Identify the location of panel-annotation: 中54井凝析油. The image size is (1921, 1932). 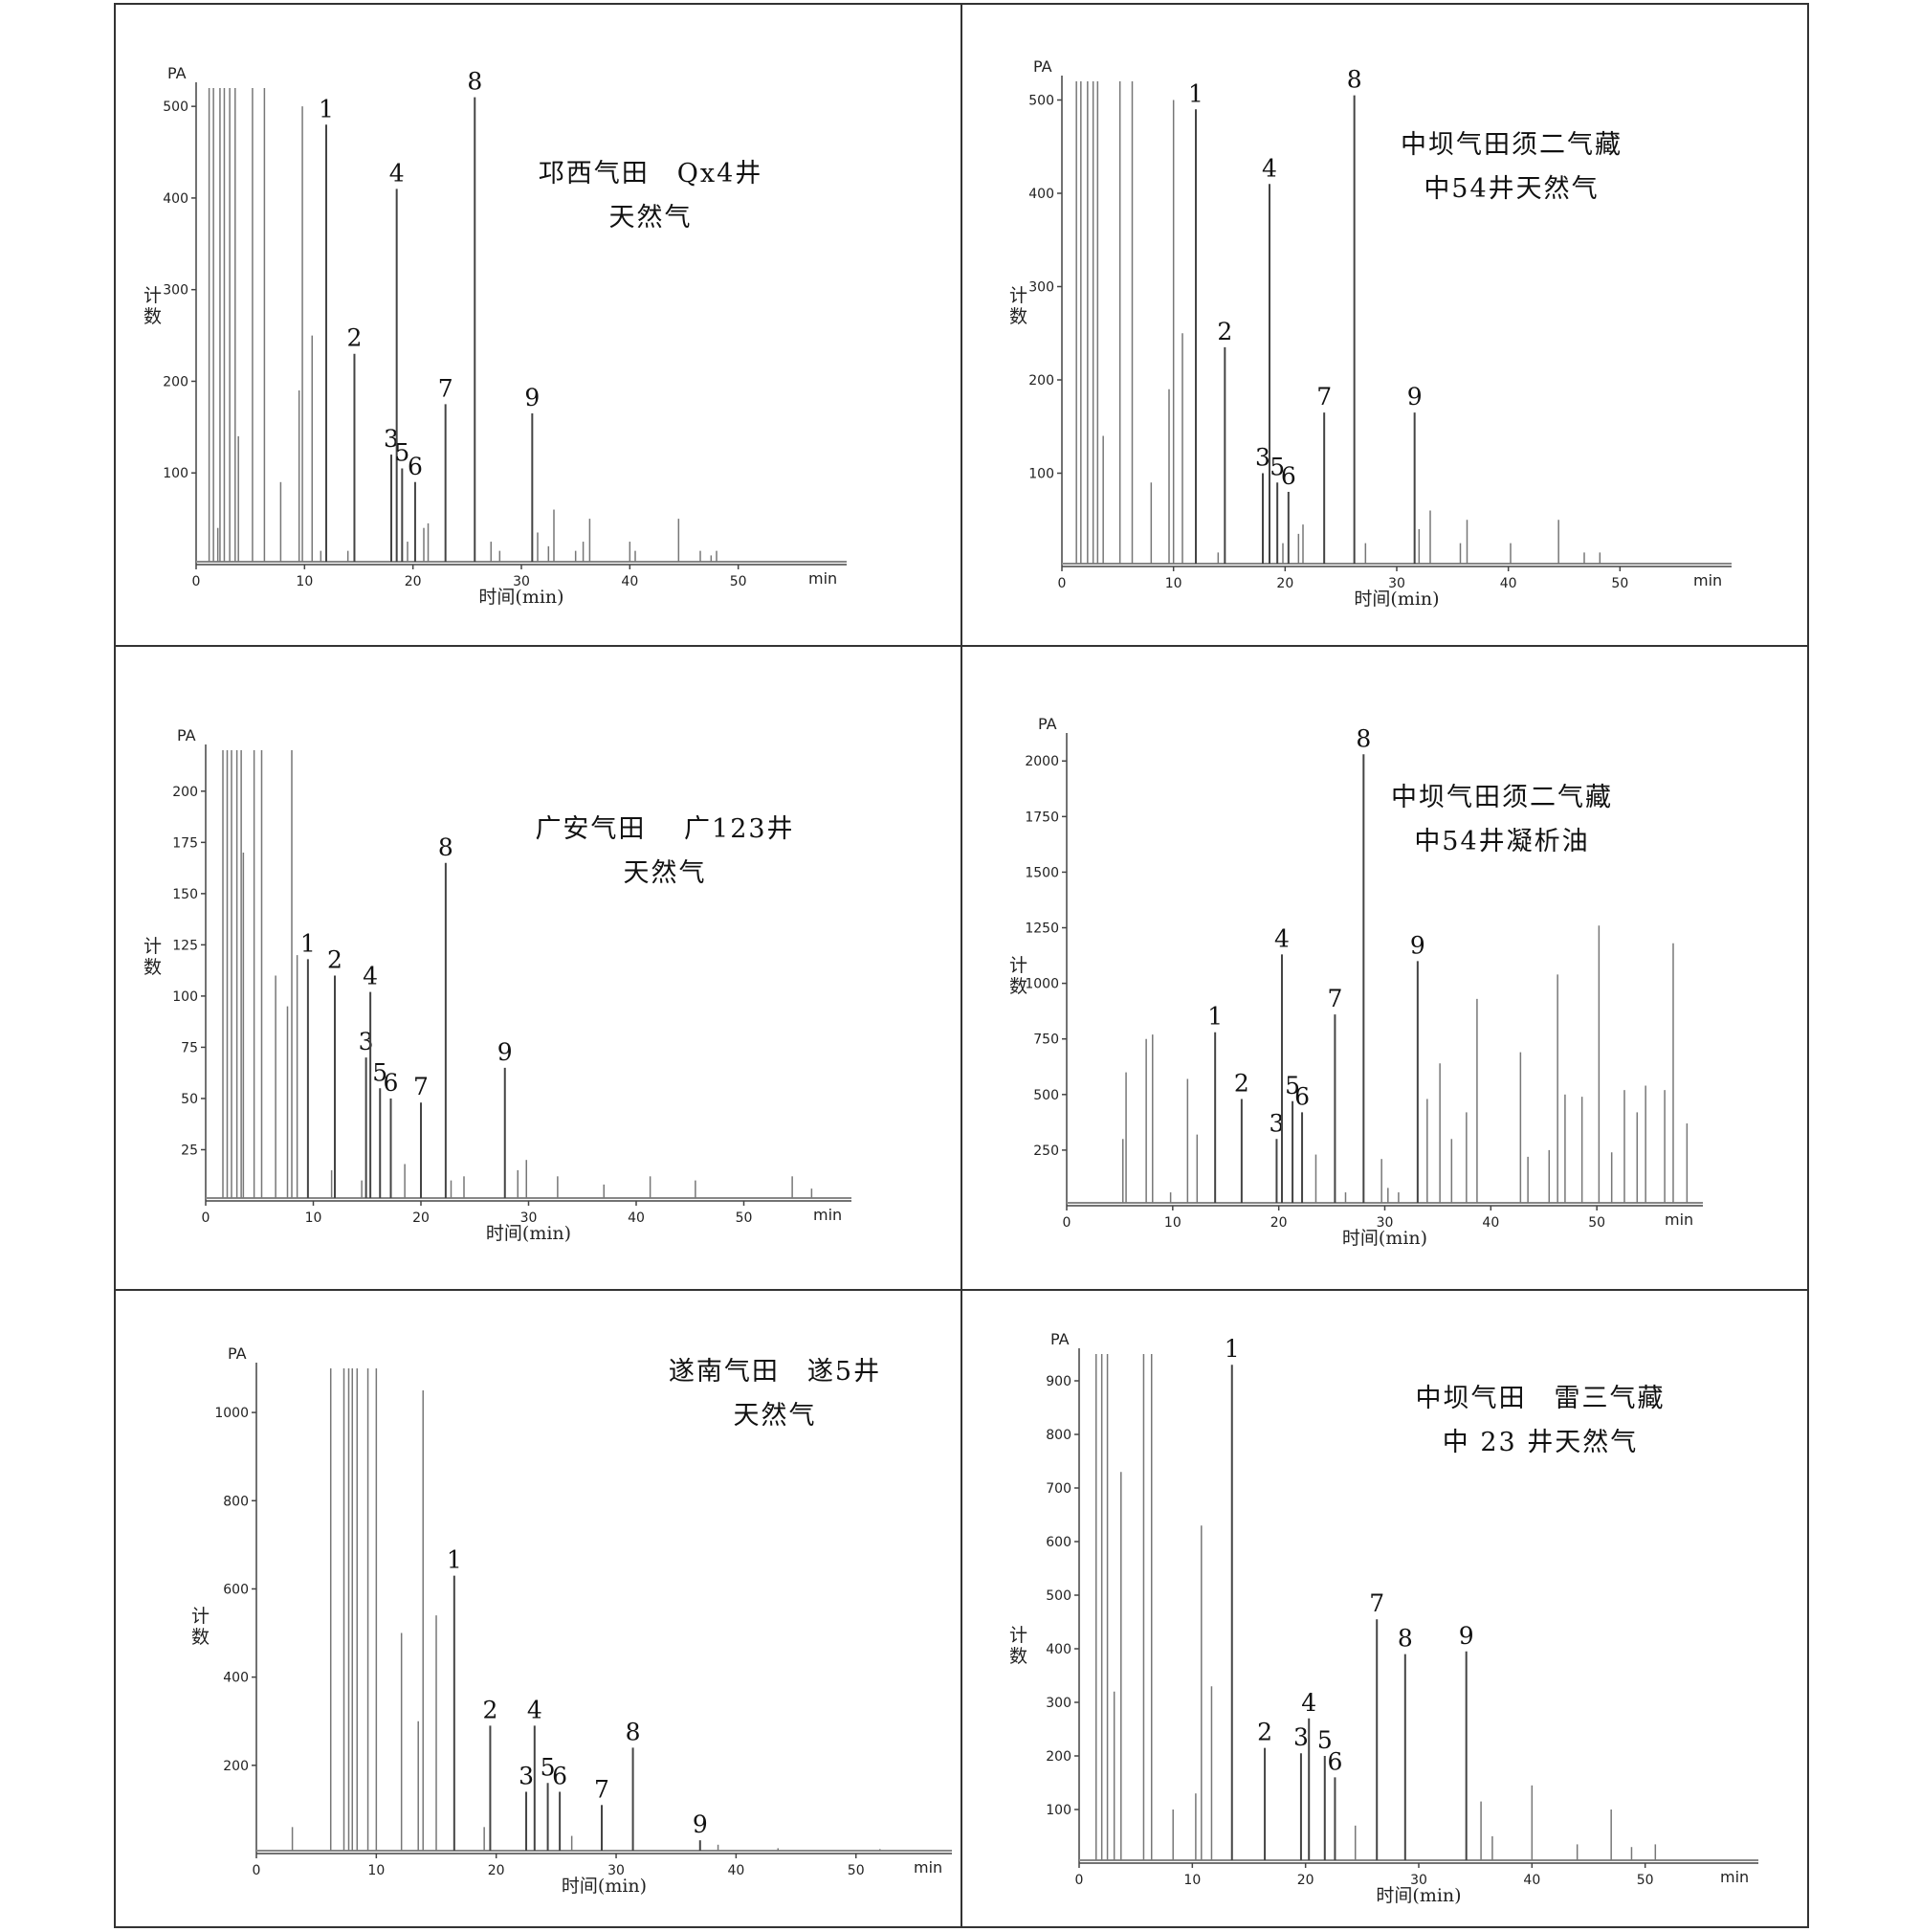
(1501, 841).